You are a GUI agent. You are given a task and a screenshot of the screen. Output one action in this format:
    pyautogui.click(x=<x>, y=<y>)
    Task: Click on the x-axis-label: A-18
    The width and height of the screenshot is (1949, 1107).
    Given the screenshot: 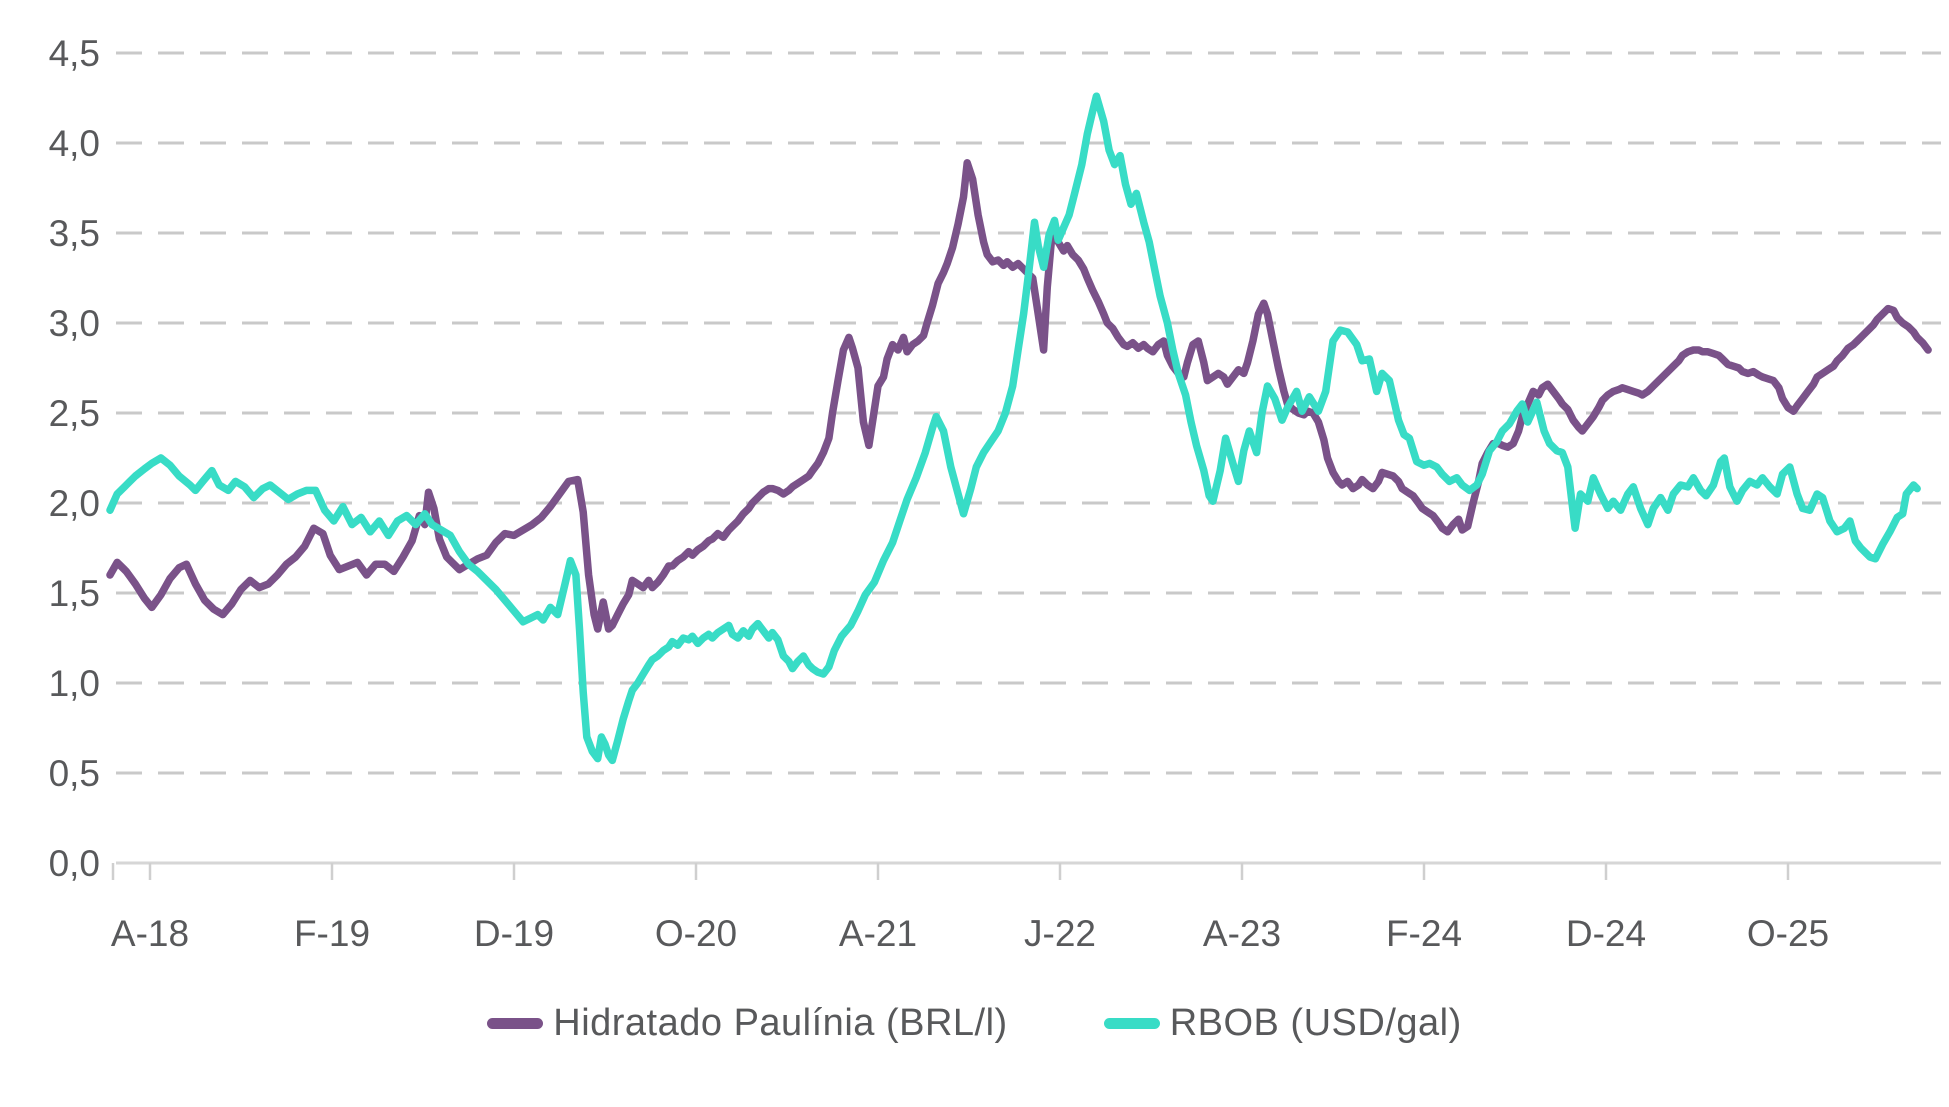 What is the action you would take?
    pyautogui.click(x=150, y=933)
    